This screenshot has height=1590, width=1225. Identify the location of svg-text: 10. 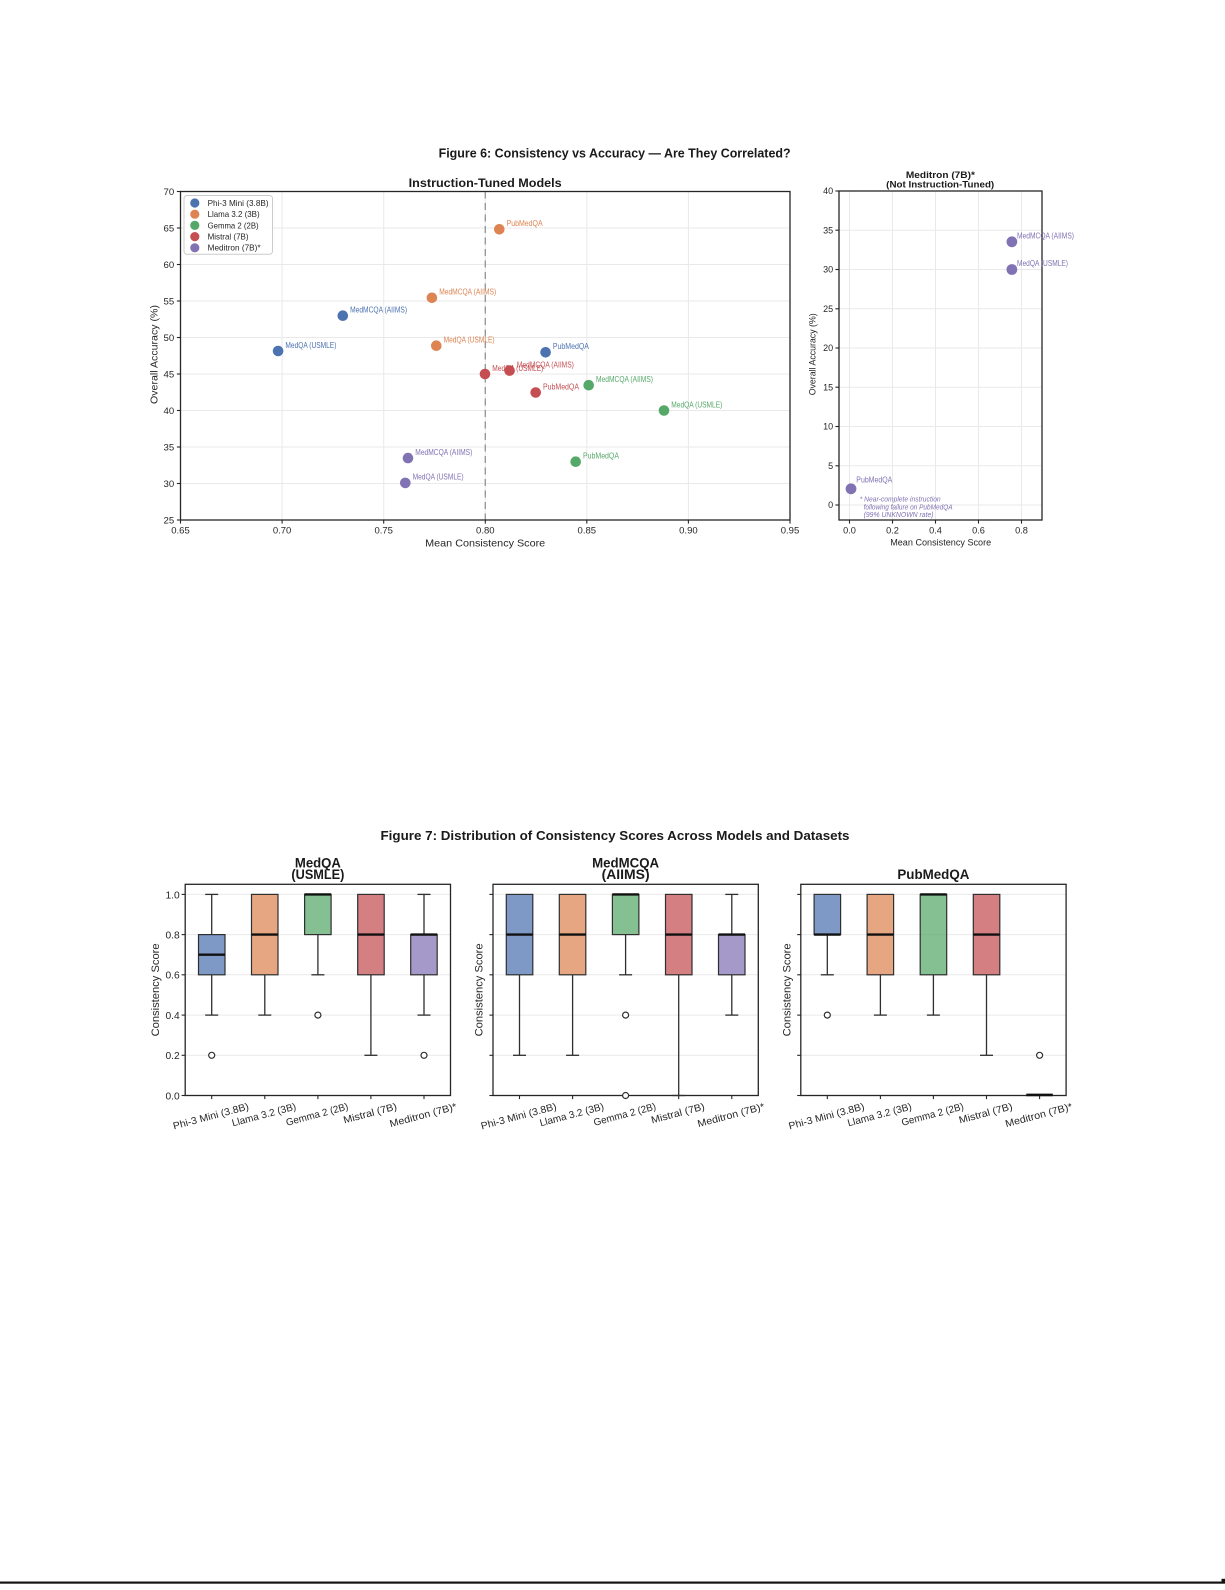
(828, 427).